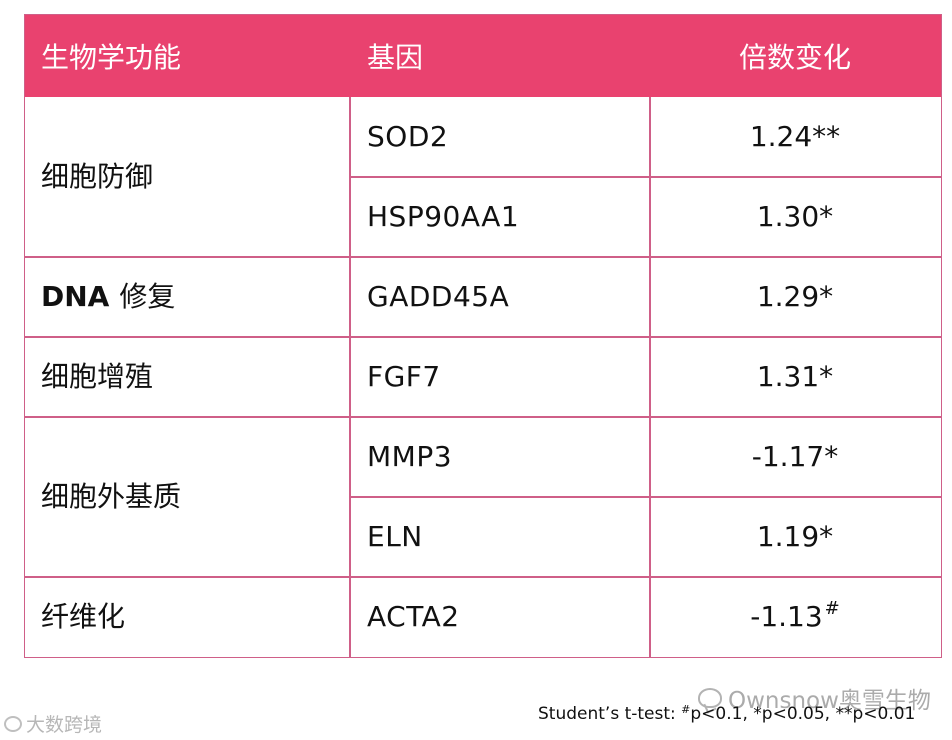 Image resolution: width=952 pixels, height=740 pixels. Describe the element at coordinates (83, 616) in the screenshot. I see `function-cell-fibrosis: 纤维化` at that location.